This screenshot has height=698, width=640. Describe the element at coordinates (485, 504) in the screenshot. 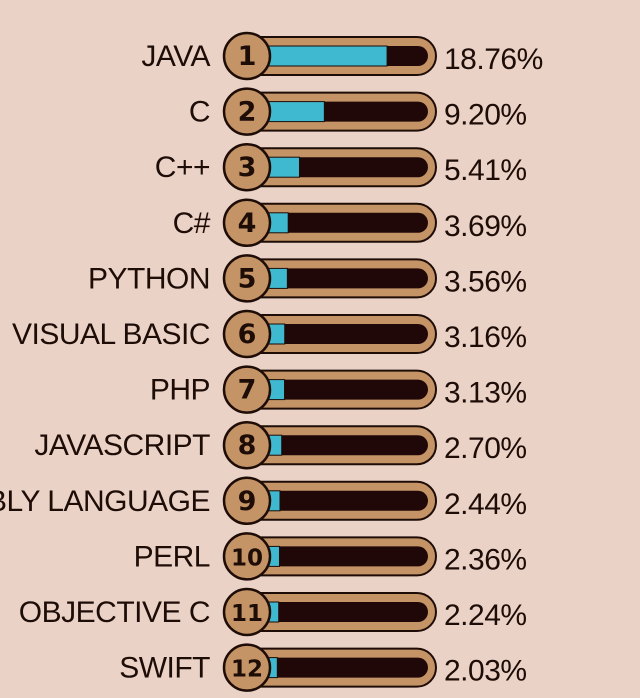

I see `value-label: 2.44%` at that location.